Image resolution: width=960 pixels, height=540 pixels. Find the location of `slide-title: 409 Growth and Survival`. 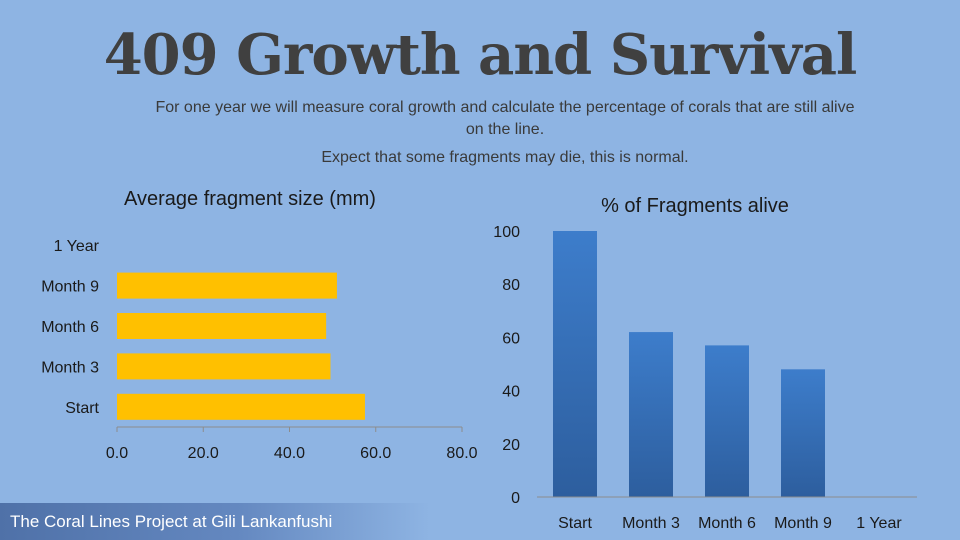

slide-title: 409 Growth and Survival is located at coordinates (480, 55).